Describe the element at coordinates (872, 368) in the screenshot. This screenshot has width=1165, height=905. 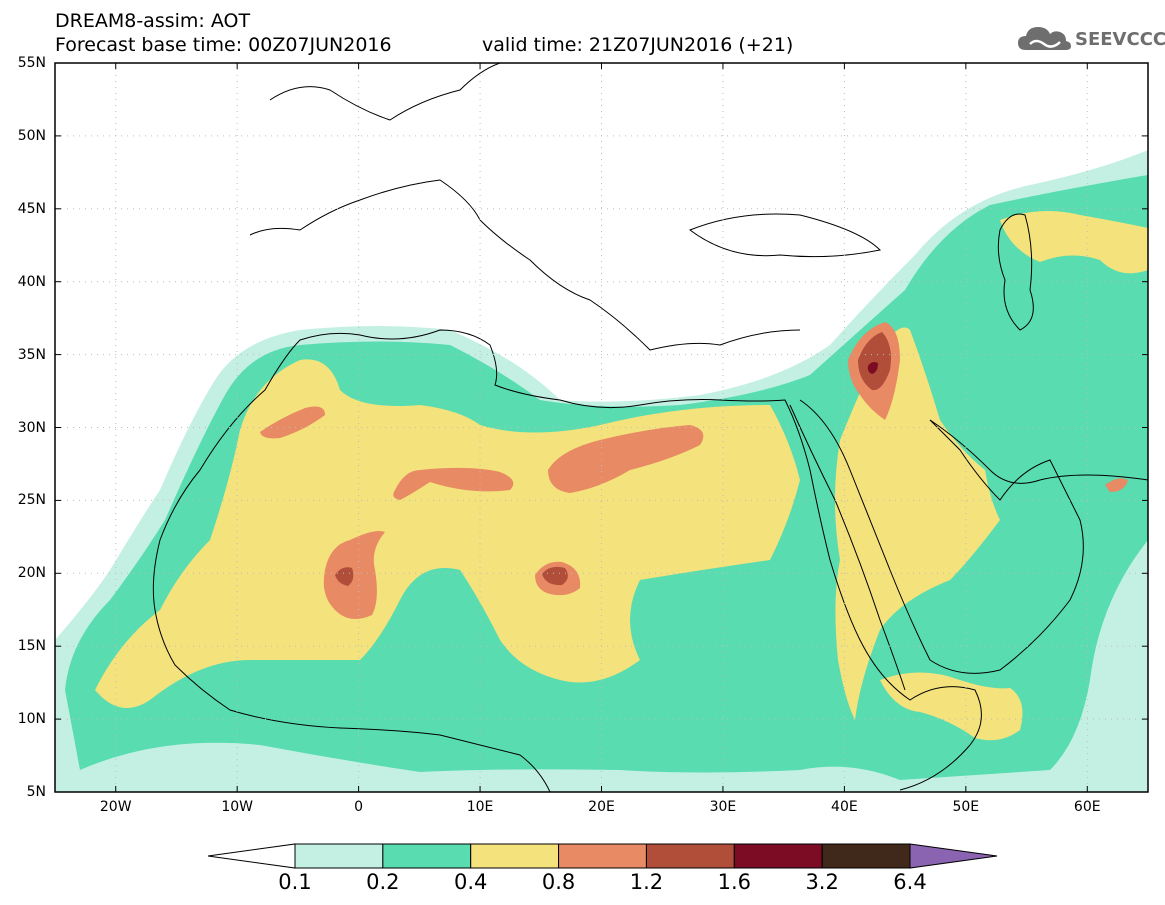
I see `aot-band-1.6-iraq` at that location.